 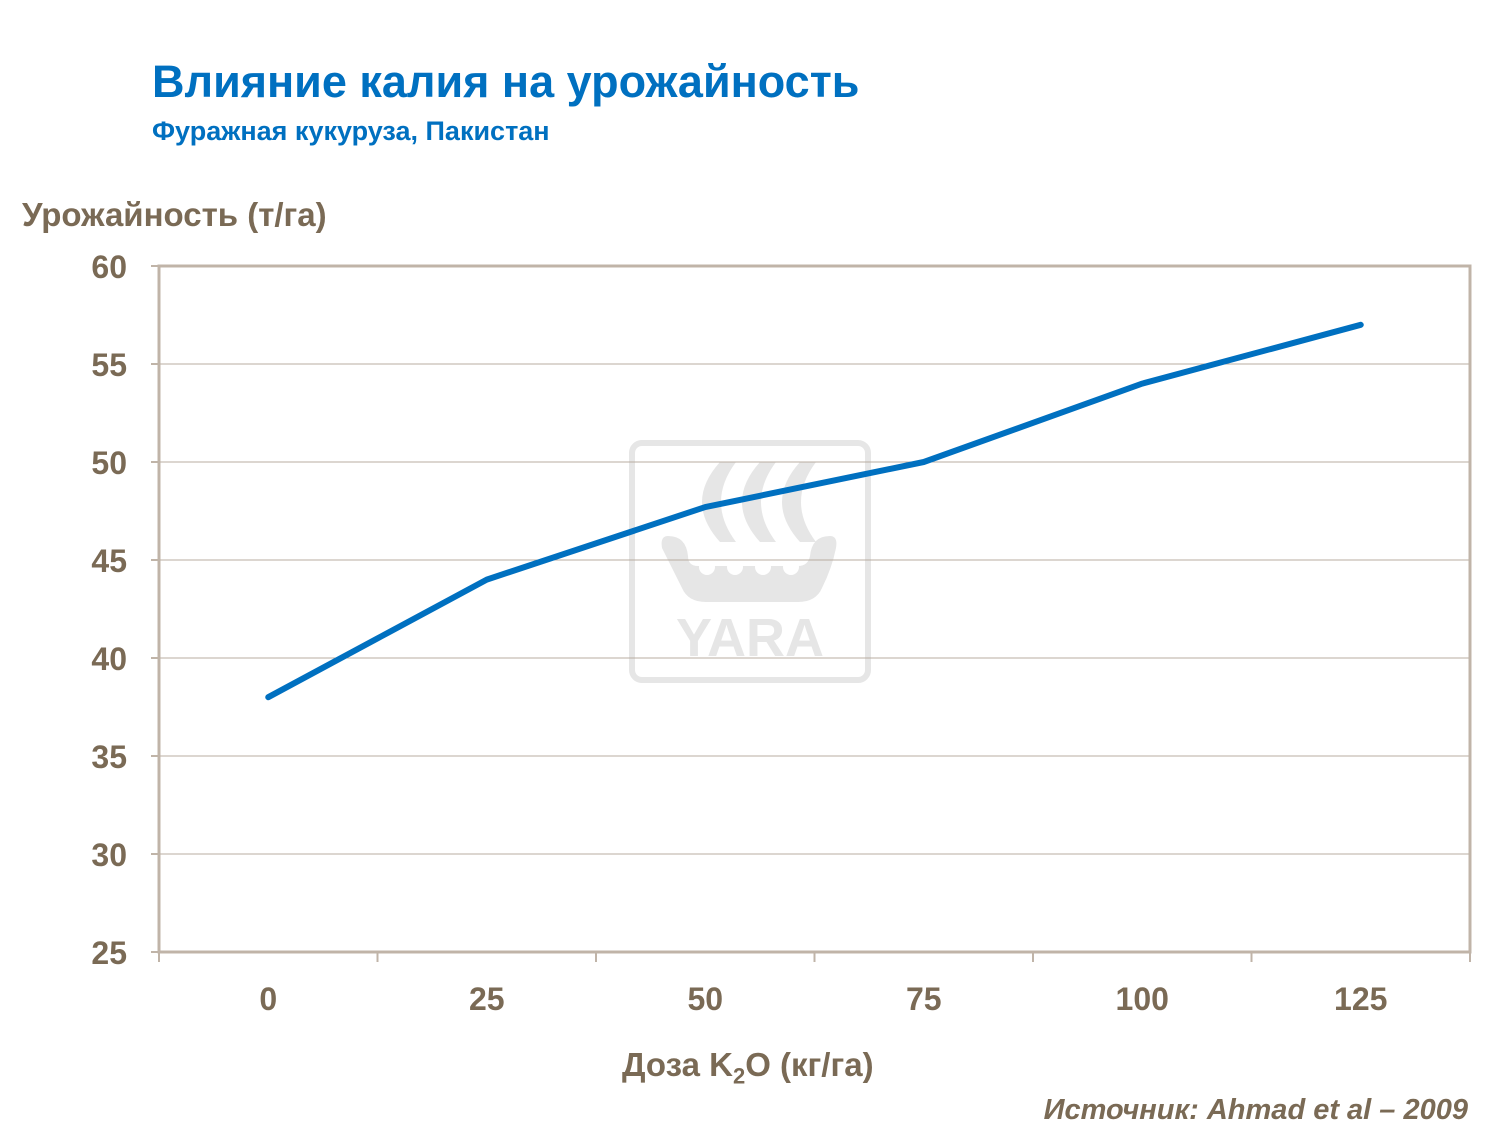 What do you see at coordinates (268, 999) in the screenshot?
I see `x-tick-label: 0` at bounding box center [268, 999].